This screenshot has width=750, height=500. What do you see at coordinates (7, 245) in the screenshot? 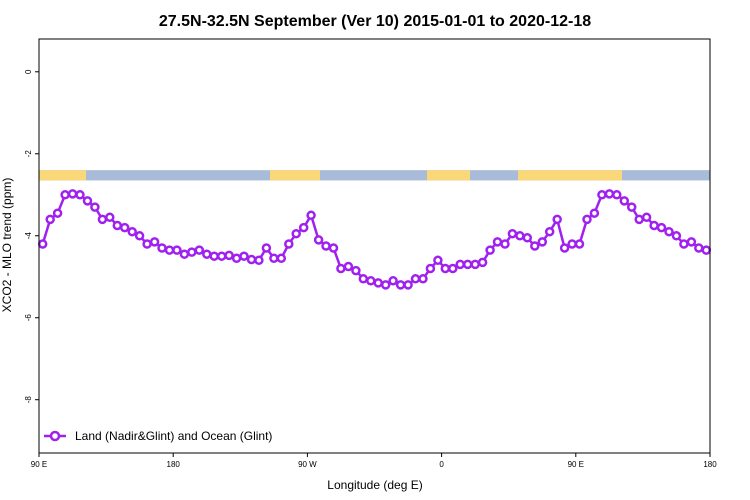
I see `y-axis-label: XCO2 - MLO trend (ppm)` at bounding box center [7, 245].